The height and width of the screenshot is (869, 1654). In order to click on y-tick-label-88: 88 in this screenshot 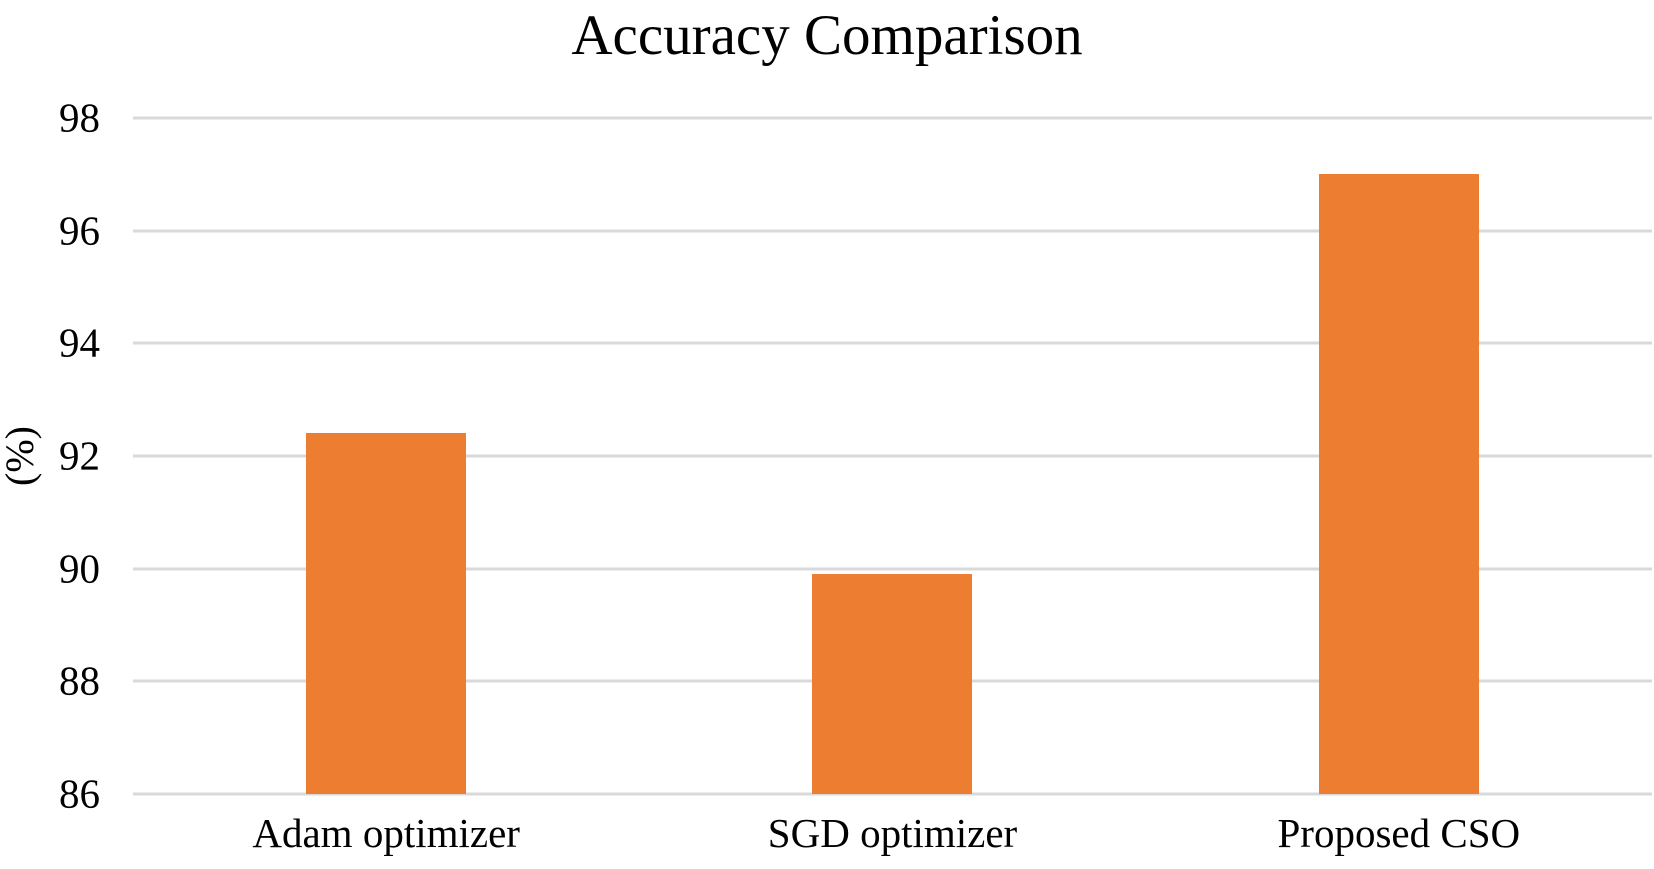, I will do `click(79, 680)`.